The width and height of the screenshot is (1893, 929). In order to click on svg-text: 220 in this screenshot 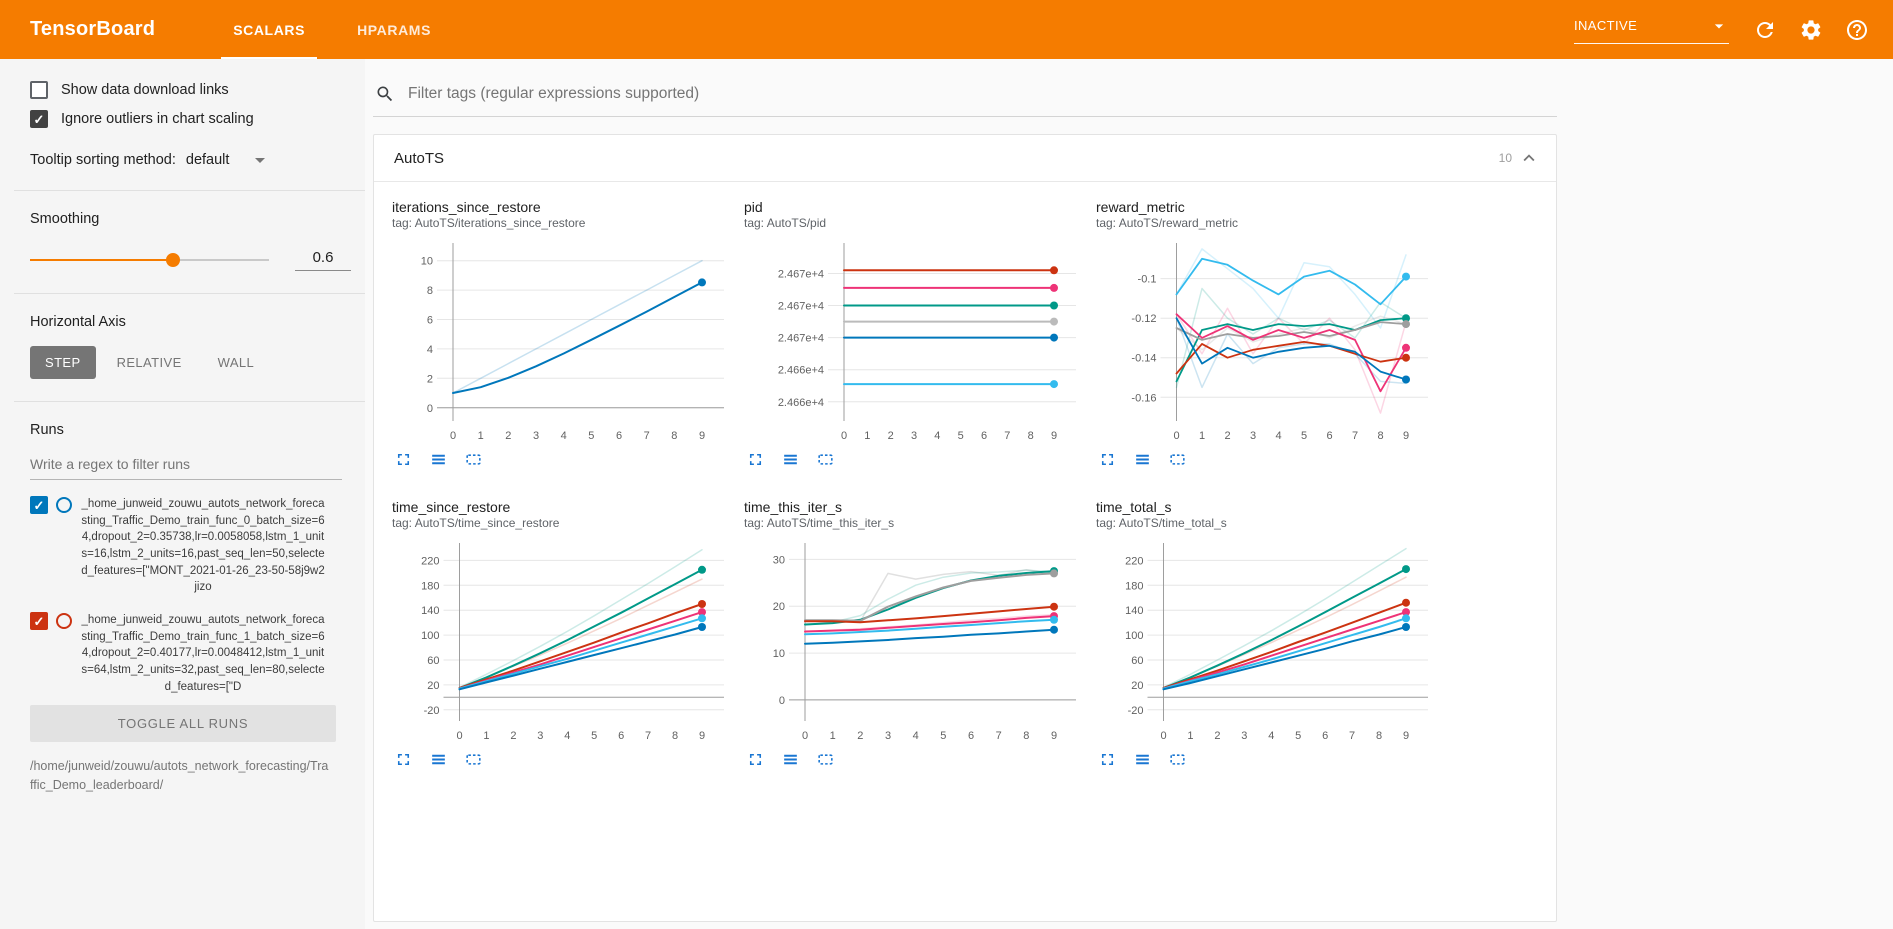, I will do `click(430, 561)`.